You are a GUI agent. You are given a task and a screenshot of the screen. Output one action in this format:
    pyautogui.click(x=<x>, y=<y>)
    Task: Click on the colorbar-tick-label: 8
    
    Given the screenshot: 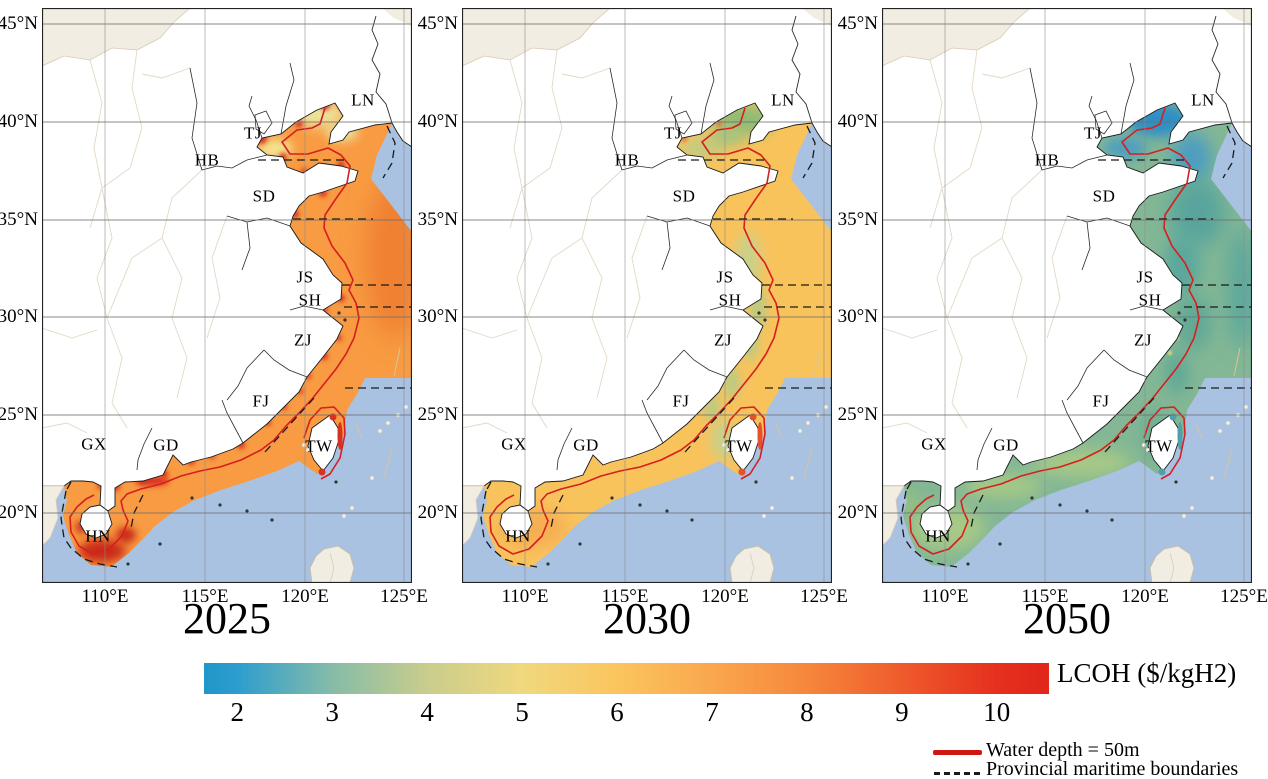 What is the action you would take?
    pyautogui.click(x=807, y=712)
    